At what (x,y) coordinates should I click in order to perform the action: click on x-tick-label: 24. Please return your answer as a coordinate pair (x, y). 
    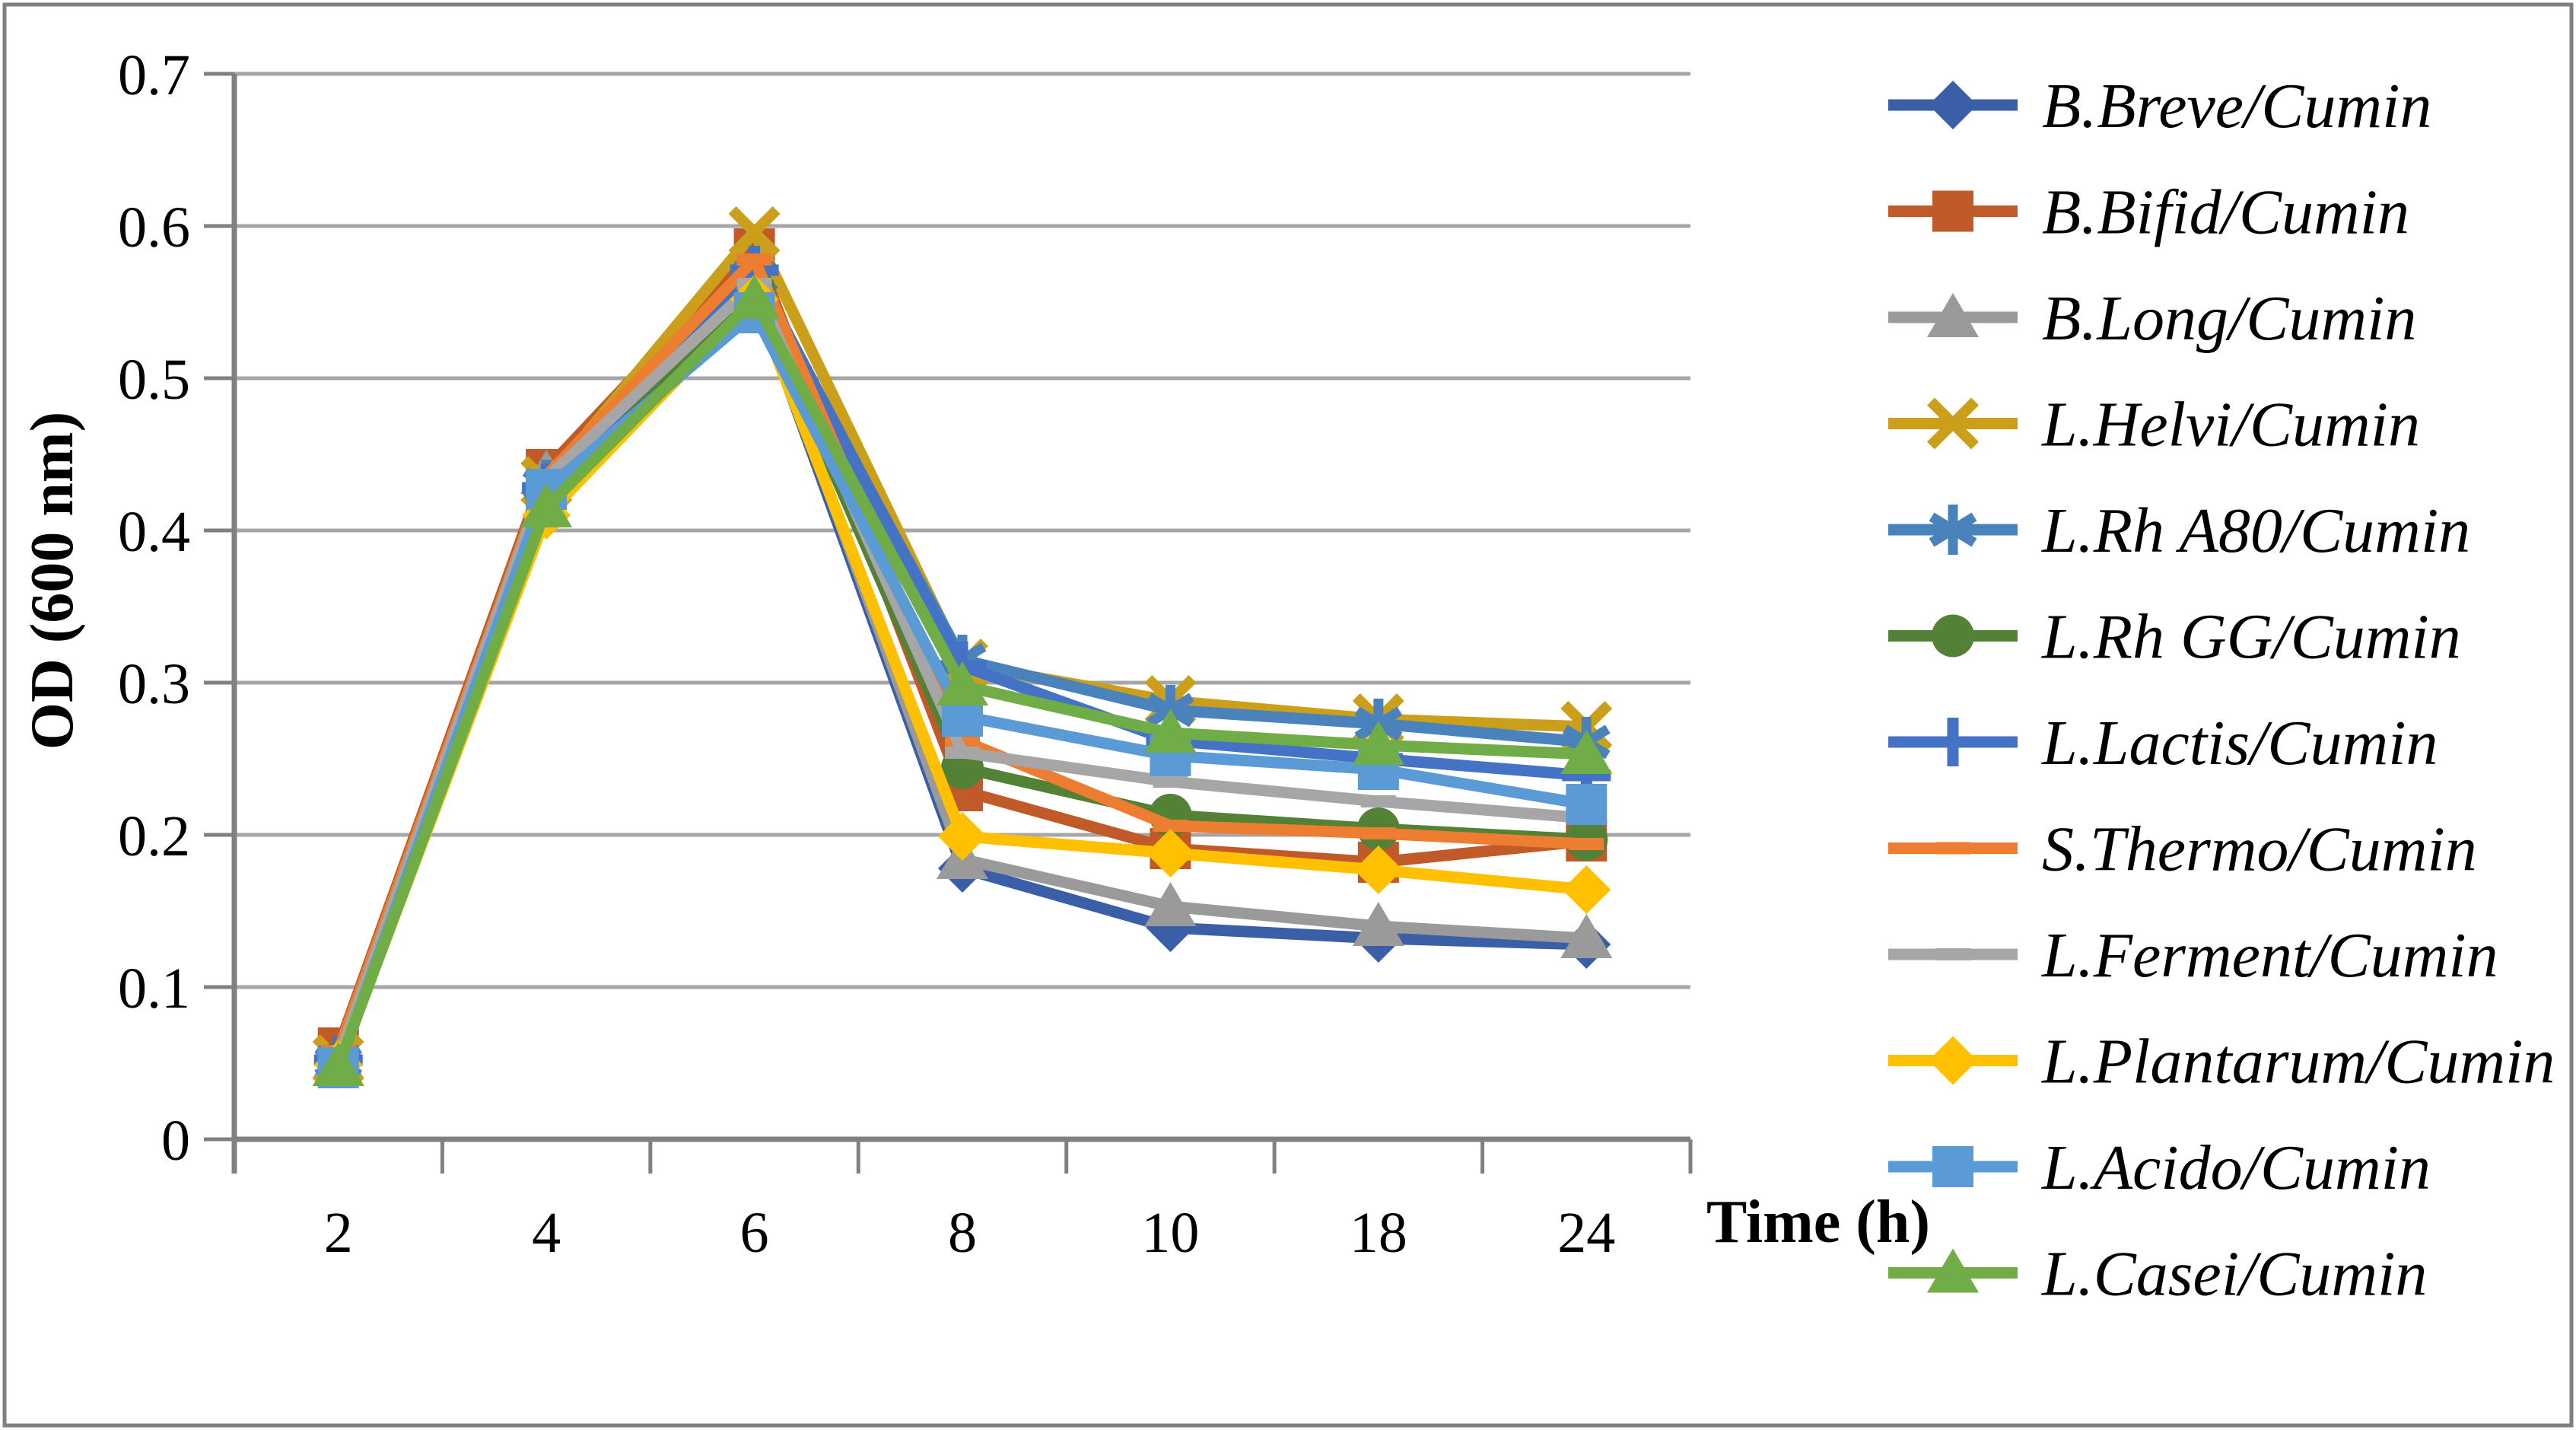
    Looking at the image, I should click on (1586, 1233).